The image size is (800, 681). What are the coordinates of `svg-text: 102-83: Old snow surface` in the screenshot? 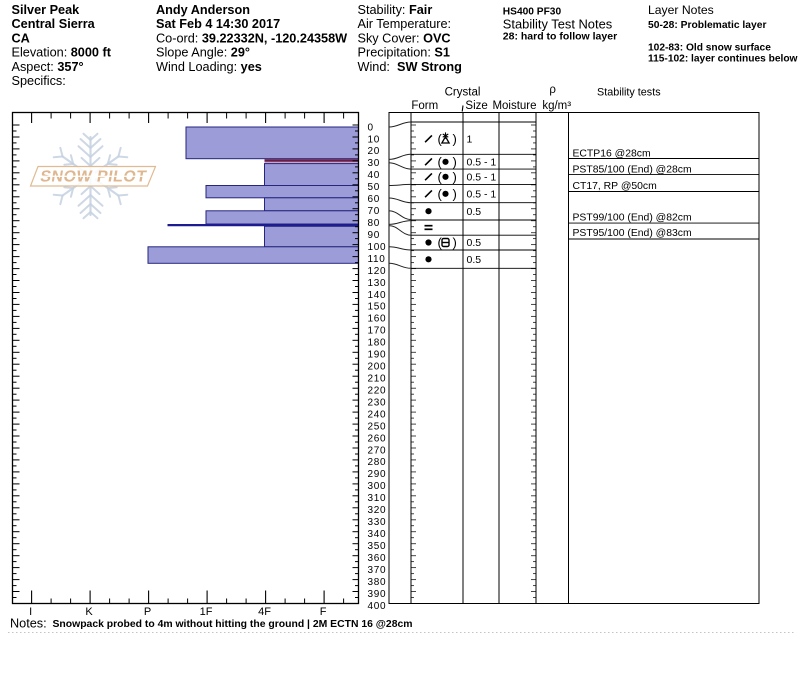 It's located at (709, 48).